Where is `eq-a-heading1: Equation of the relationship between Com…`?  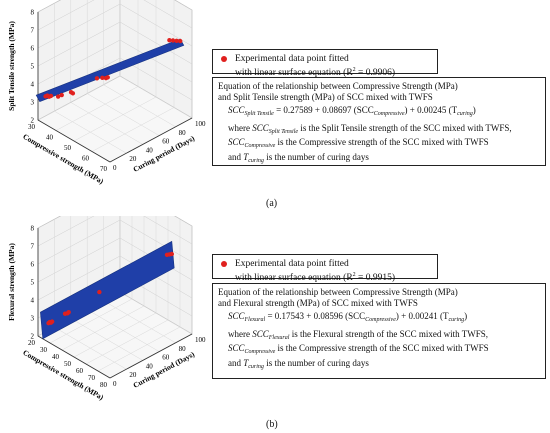 eq-a-heading1: Equation of the relationship between Com… is located at coordinates (338, 86).